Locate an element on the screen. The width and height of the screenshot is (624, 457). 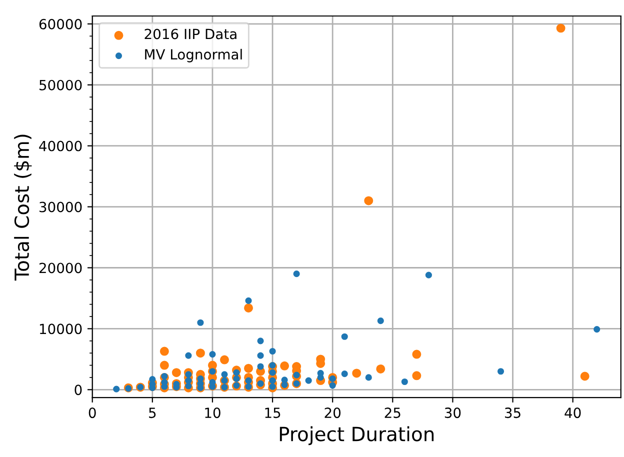
y-tick-label: 60000 is located at coordinates (60, 24).